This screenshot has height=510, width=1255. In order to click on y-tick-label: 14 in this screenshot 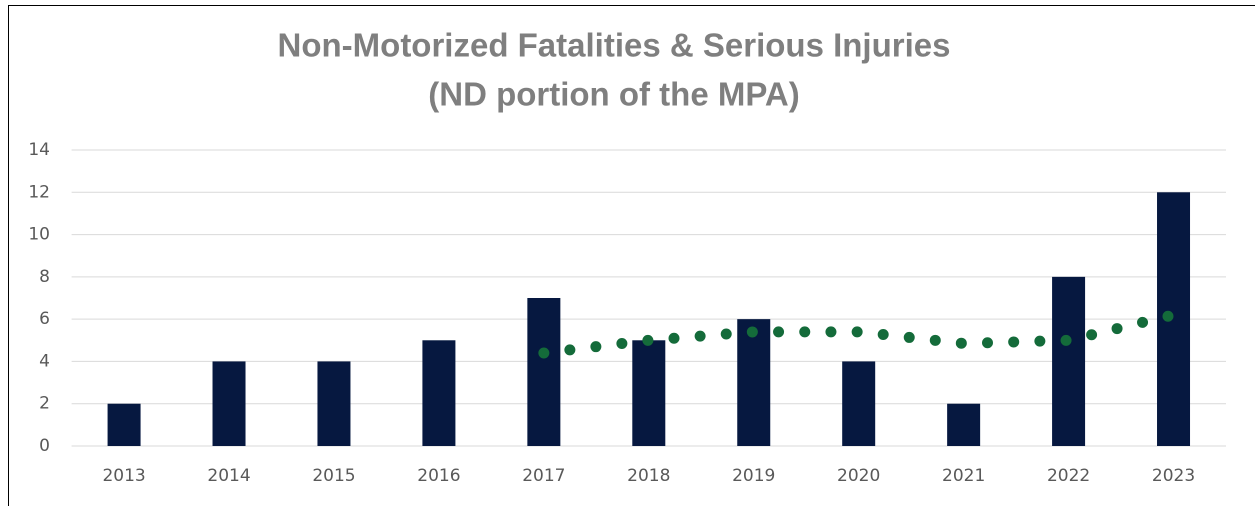, I will do `click(39, 150)`.